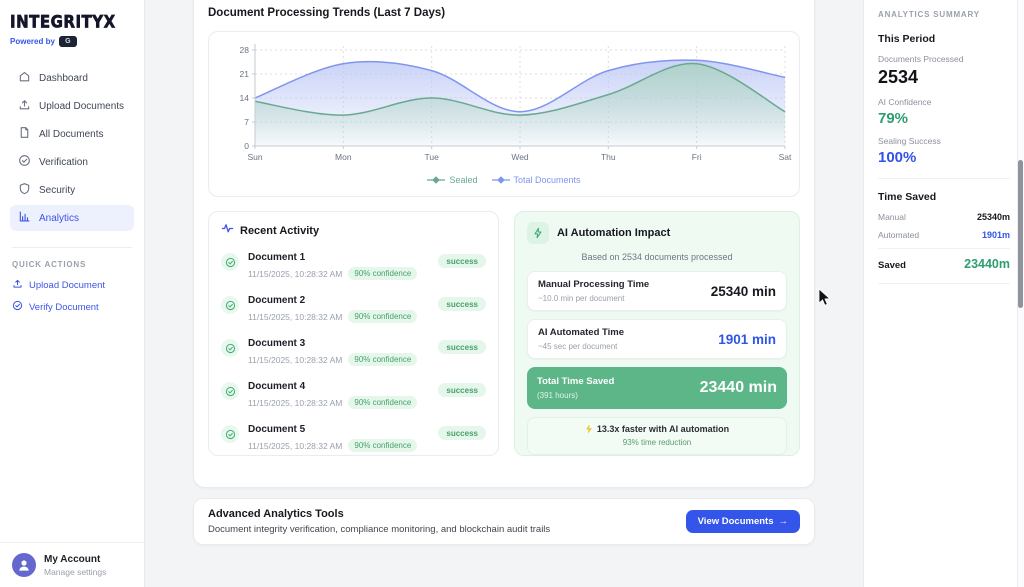 This screenshot has height=587, width=1024. I want to click on quick-action-label: Verify Document, so click(64, 307).